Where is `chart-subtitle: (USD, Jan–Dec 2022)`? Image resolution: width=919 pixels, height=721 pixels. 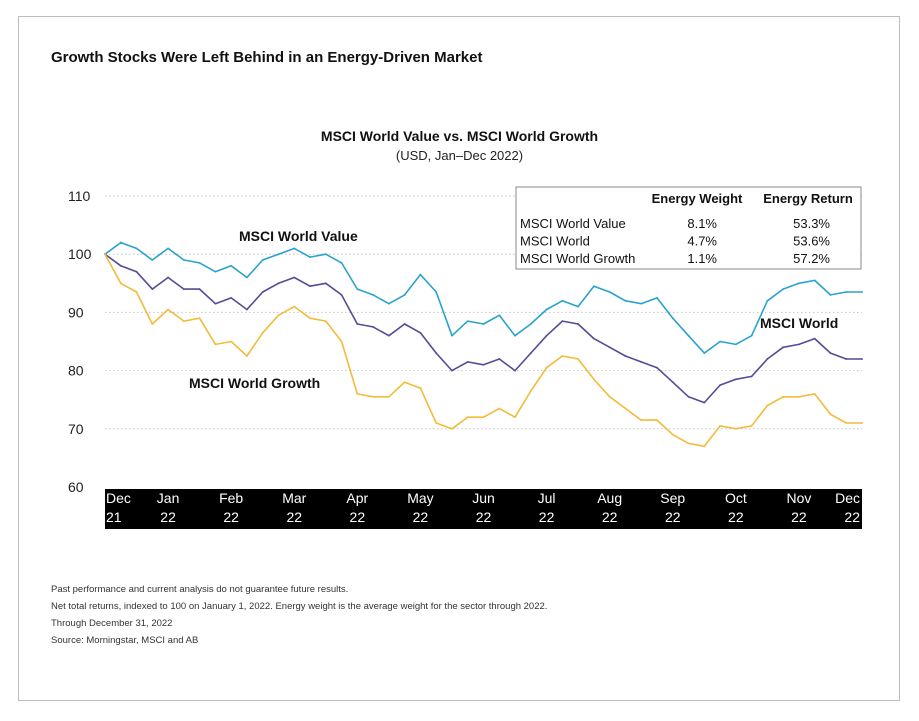 chart-subtitle: (USD, Jan–Dec 2022) is located at coordinates (459, 155).